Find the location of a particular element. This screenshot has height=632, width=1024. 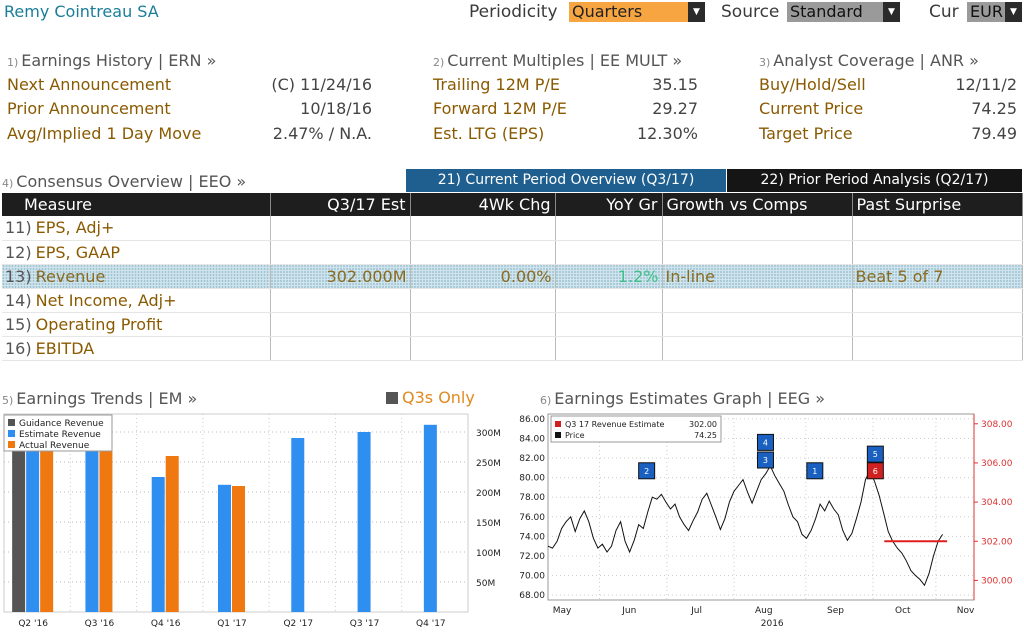

earnings-estimates-link: 6) Earnings Estimates Graph | EEG » is located at coordinates (682, 398).